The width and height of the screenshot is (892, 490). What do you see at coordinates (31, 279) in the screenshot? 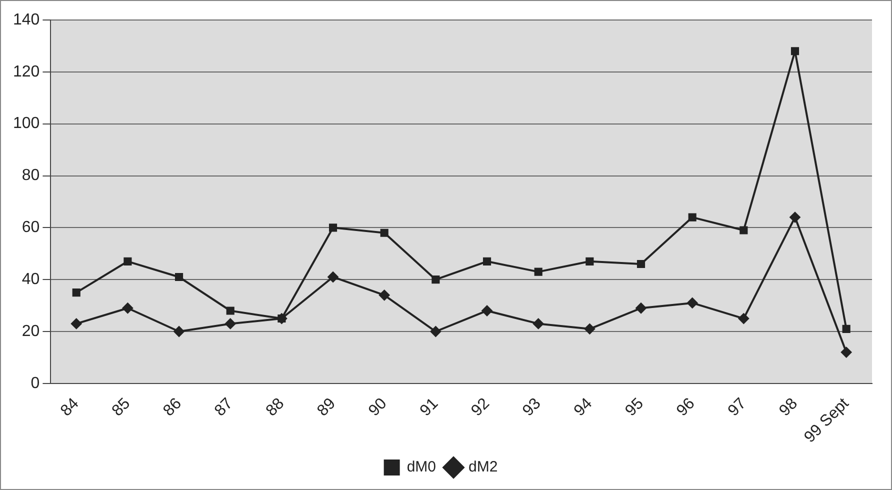
I see `y-tick-label: 40` at bounding box center [31, 279].